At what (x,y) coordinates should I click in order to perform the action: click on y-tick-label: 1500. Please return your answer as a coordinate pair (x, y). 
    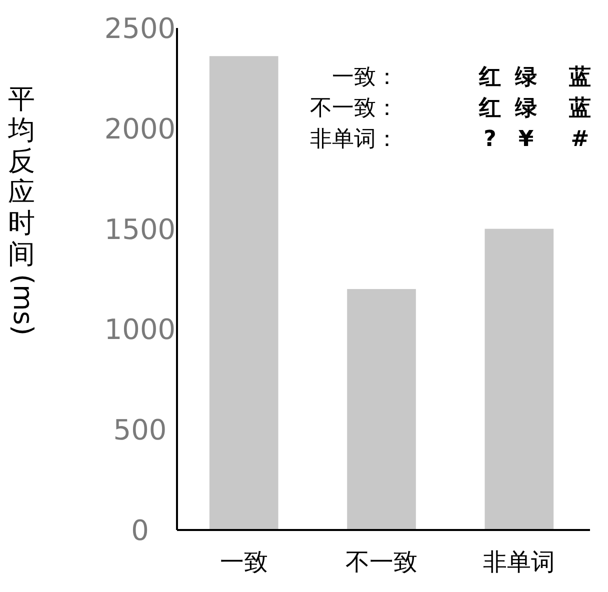
    Looking at the image, I should click on (140, 229).